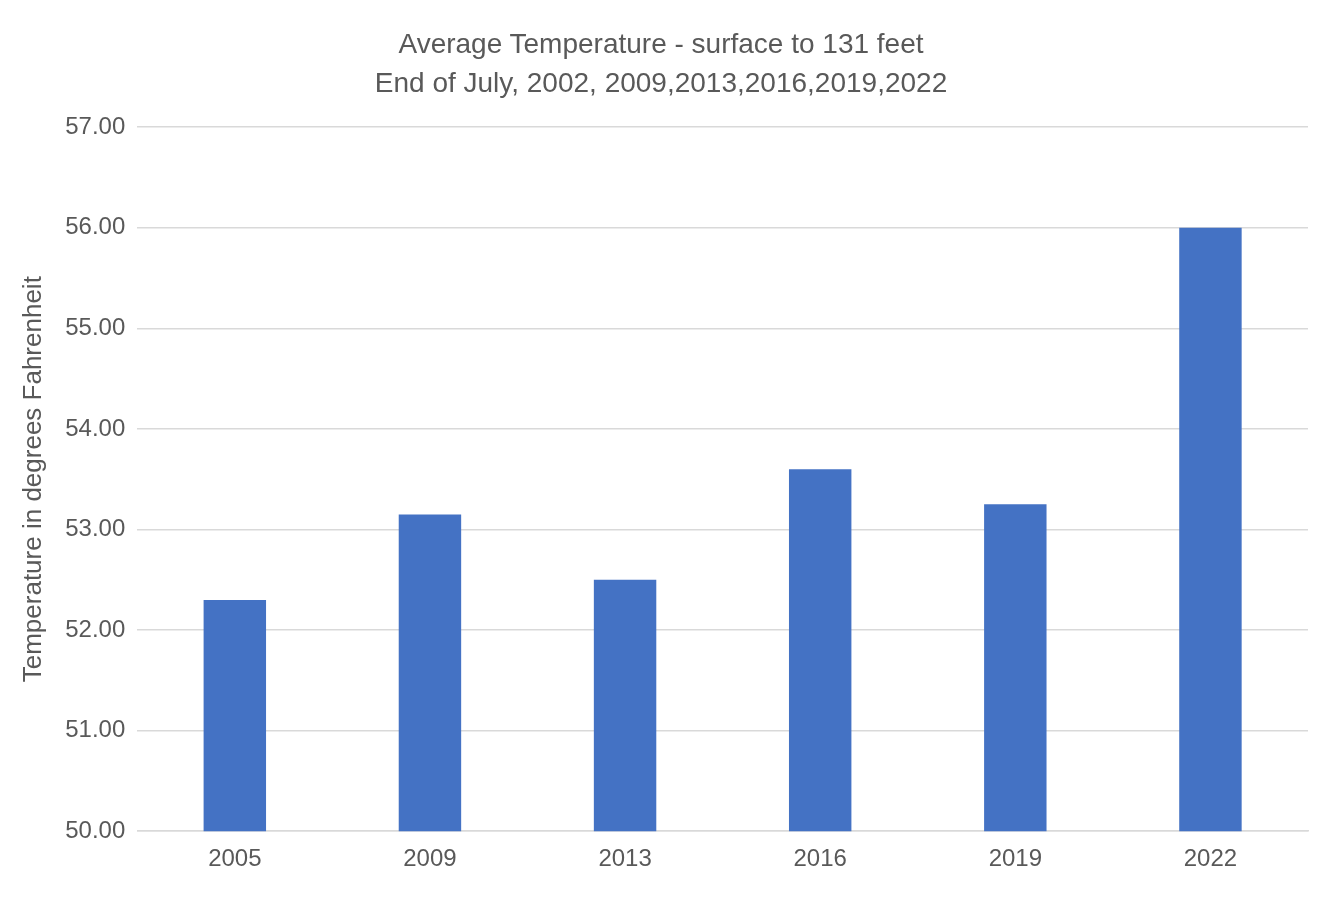  What do you see at coordinates (661, 43) in the screenshot?
I see `chart-title: Average Temperature - surface to 131 feet` at bounding box center [661, 43].